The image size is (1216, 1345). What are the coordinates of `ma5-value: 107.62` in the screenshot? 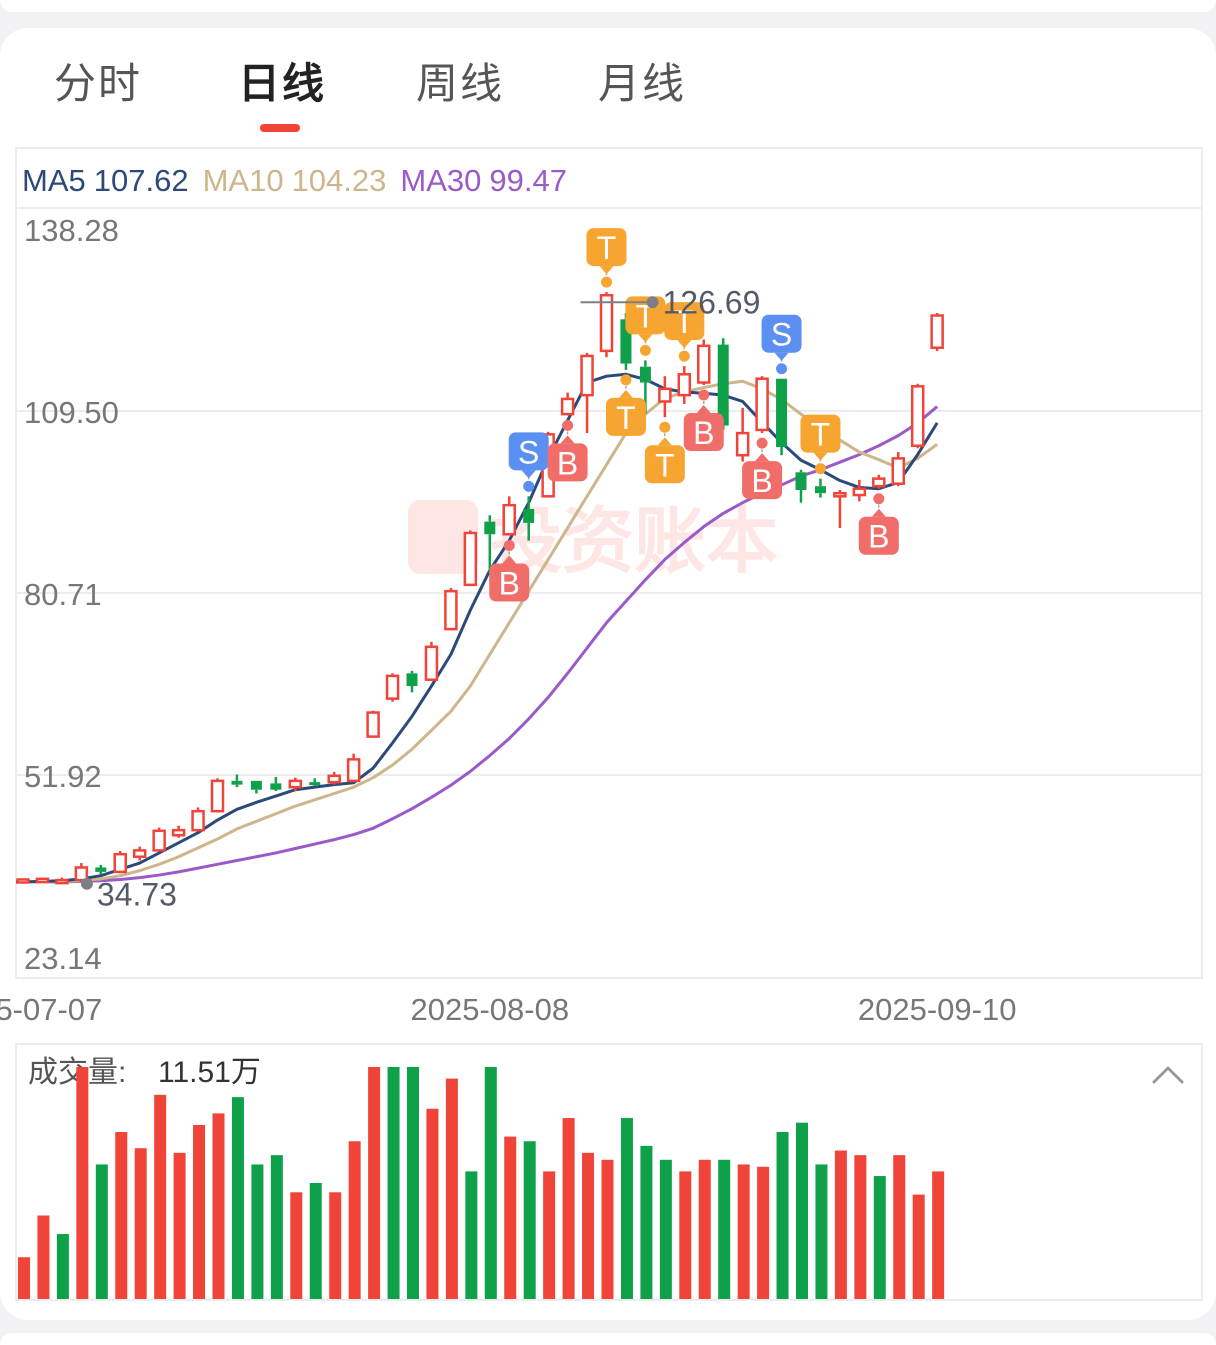 It's located at (141, 180).